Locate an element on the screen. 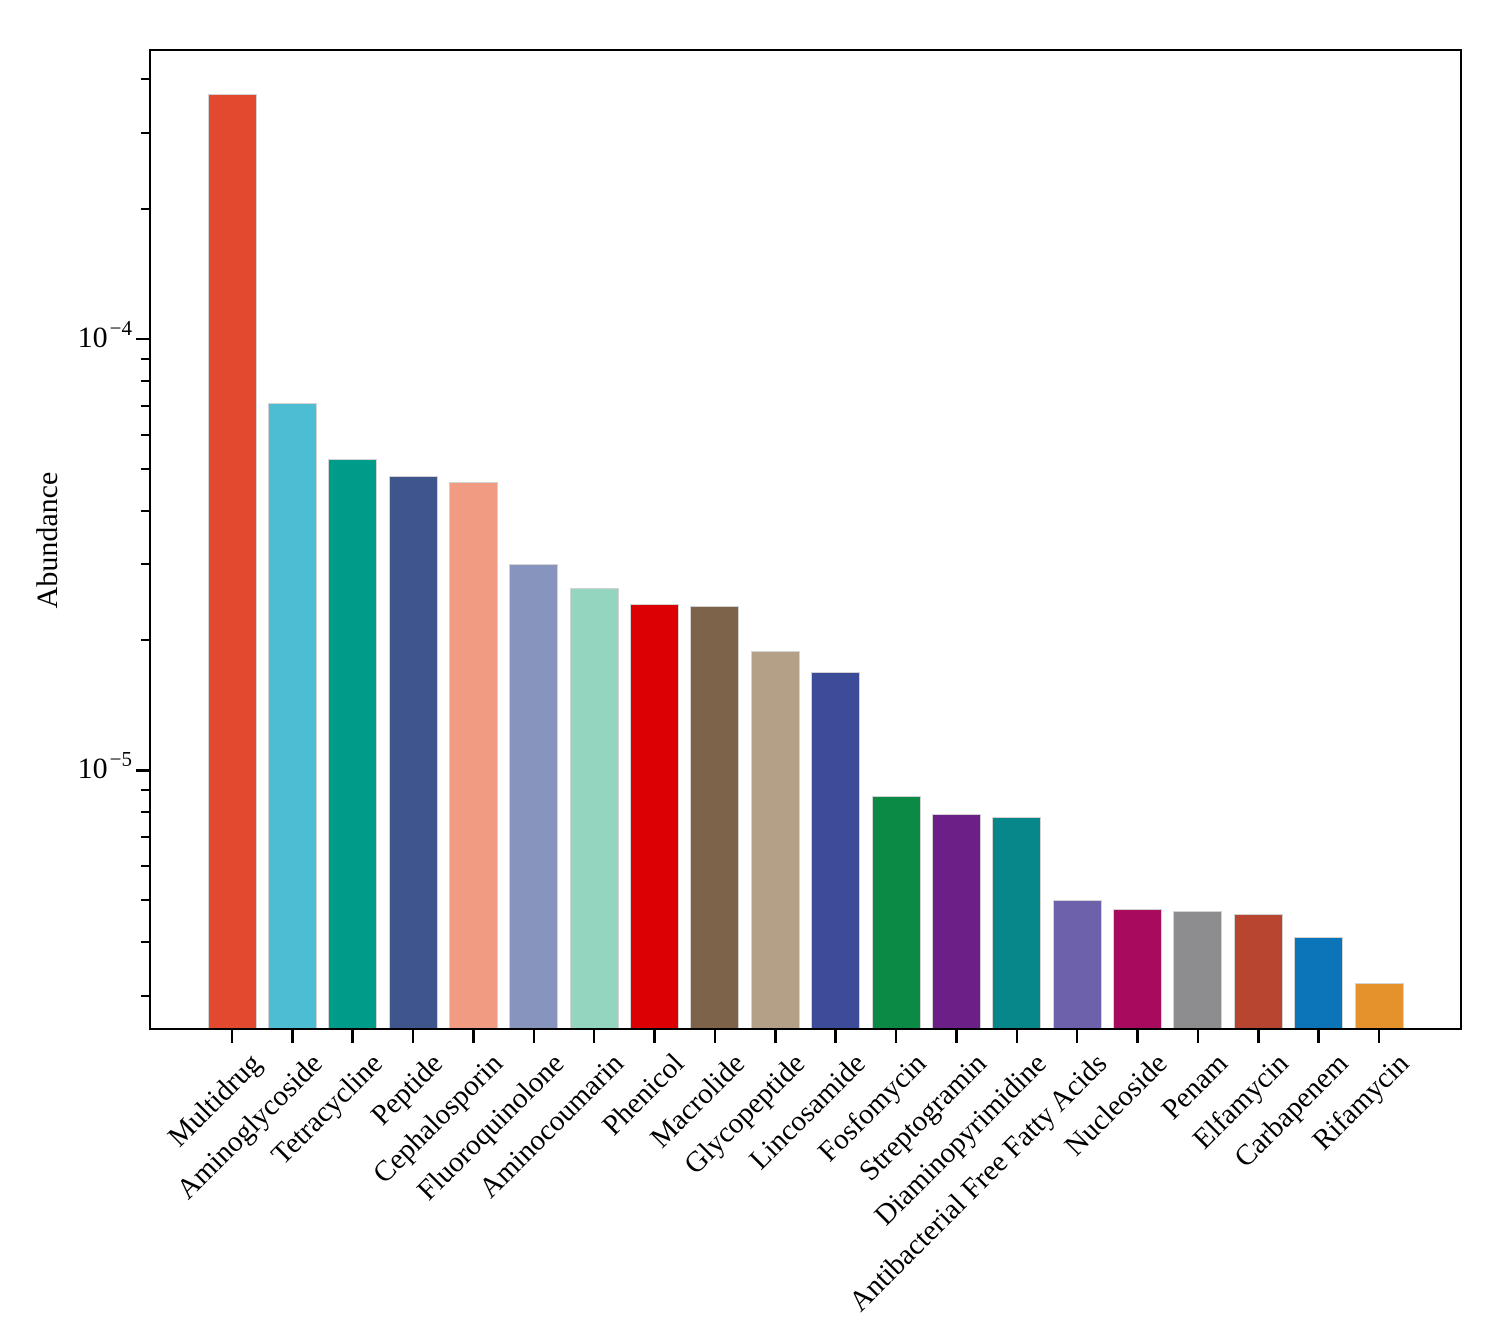 The width and height of the screenshot is (1500, 1343). bar-nucleoside is located at coordinates (1138, 969).